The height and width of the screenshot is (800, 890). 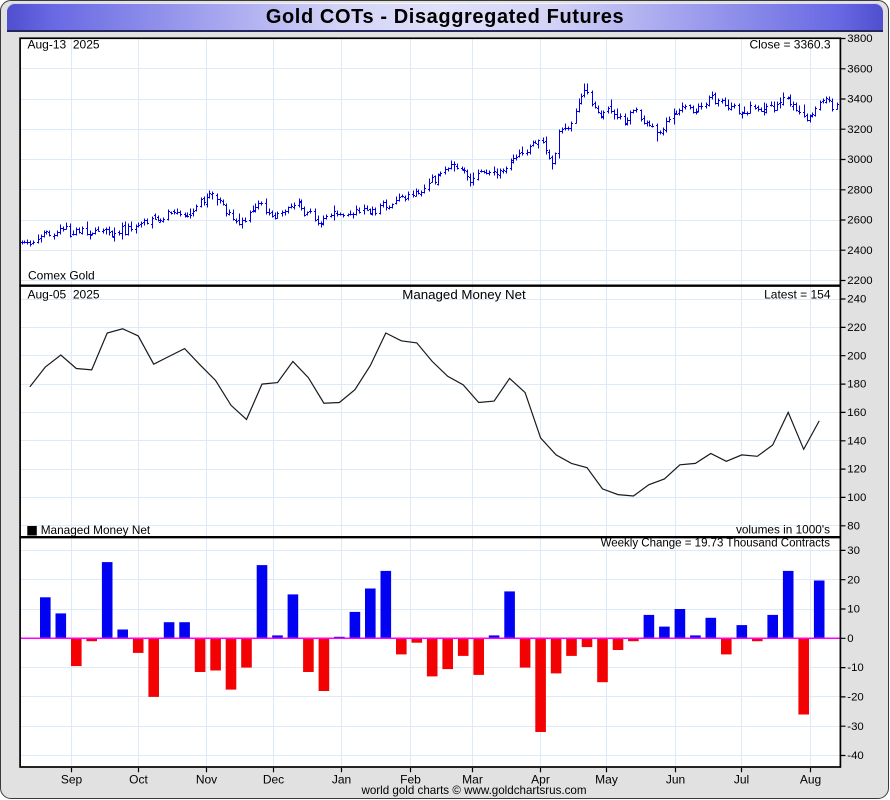 What do you see at coordinates (341, 780) in the screenshot?
I see `svg-text: Jan` at bounding box center [341, 780].